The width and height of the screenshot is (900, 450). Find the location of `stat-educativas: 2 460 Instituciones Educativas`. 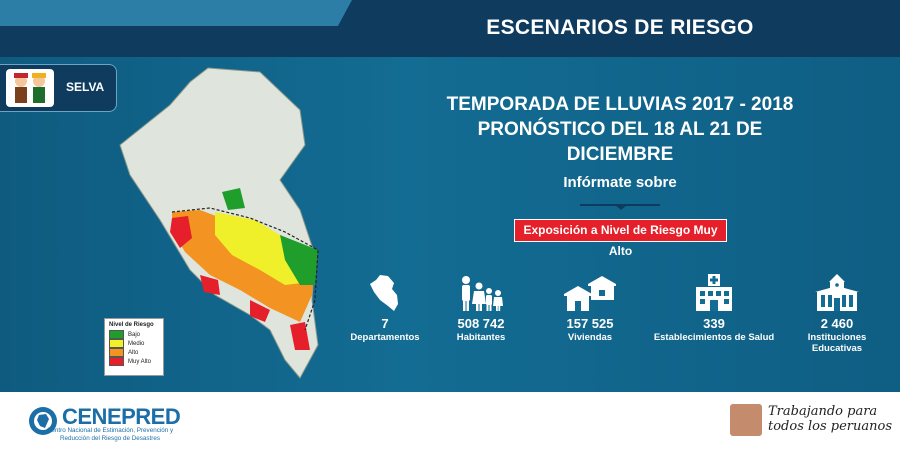

stat-educativas: 2 460 Instituciones Educativas is located at coordinates (837, 314).